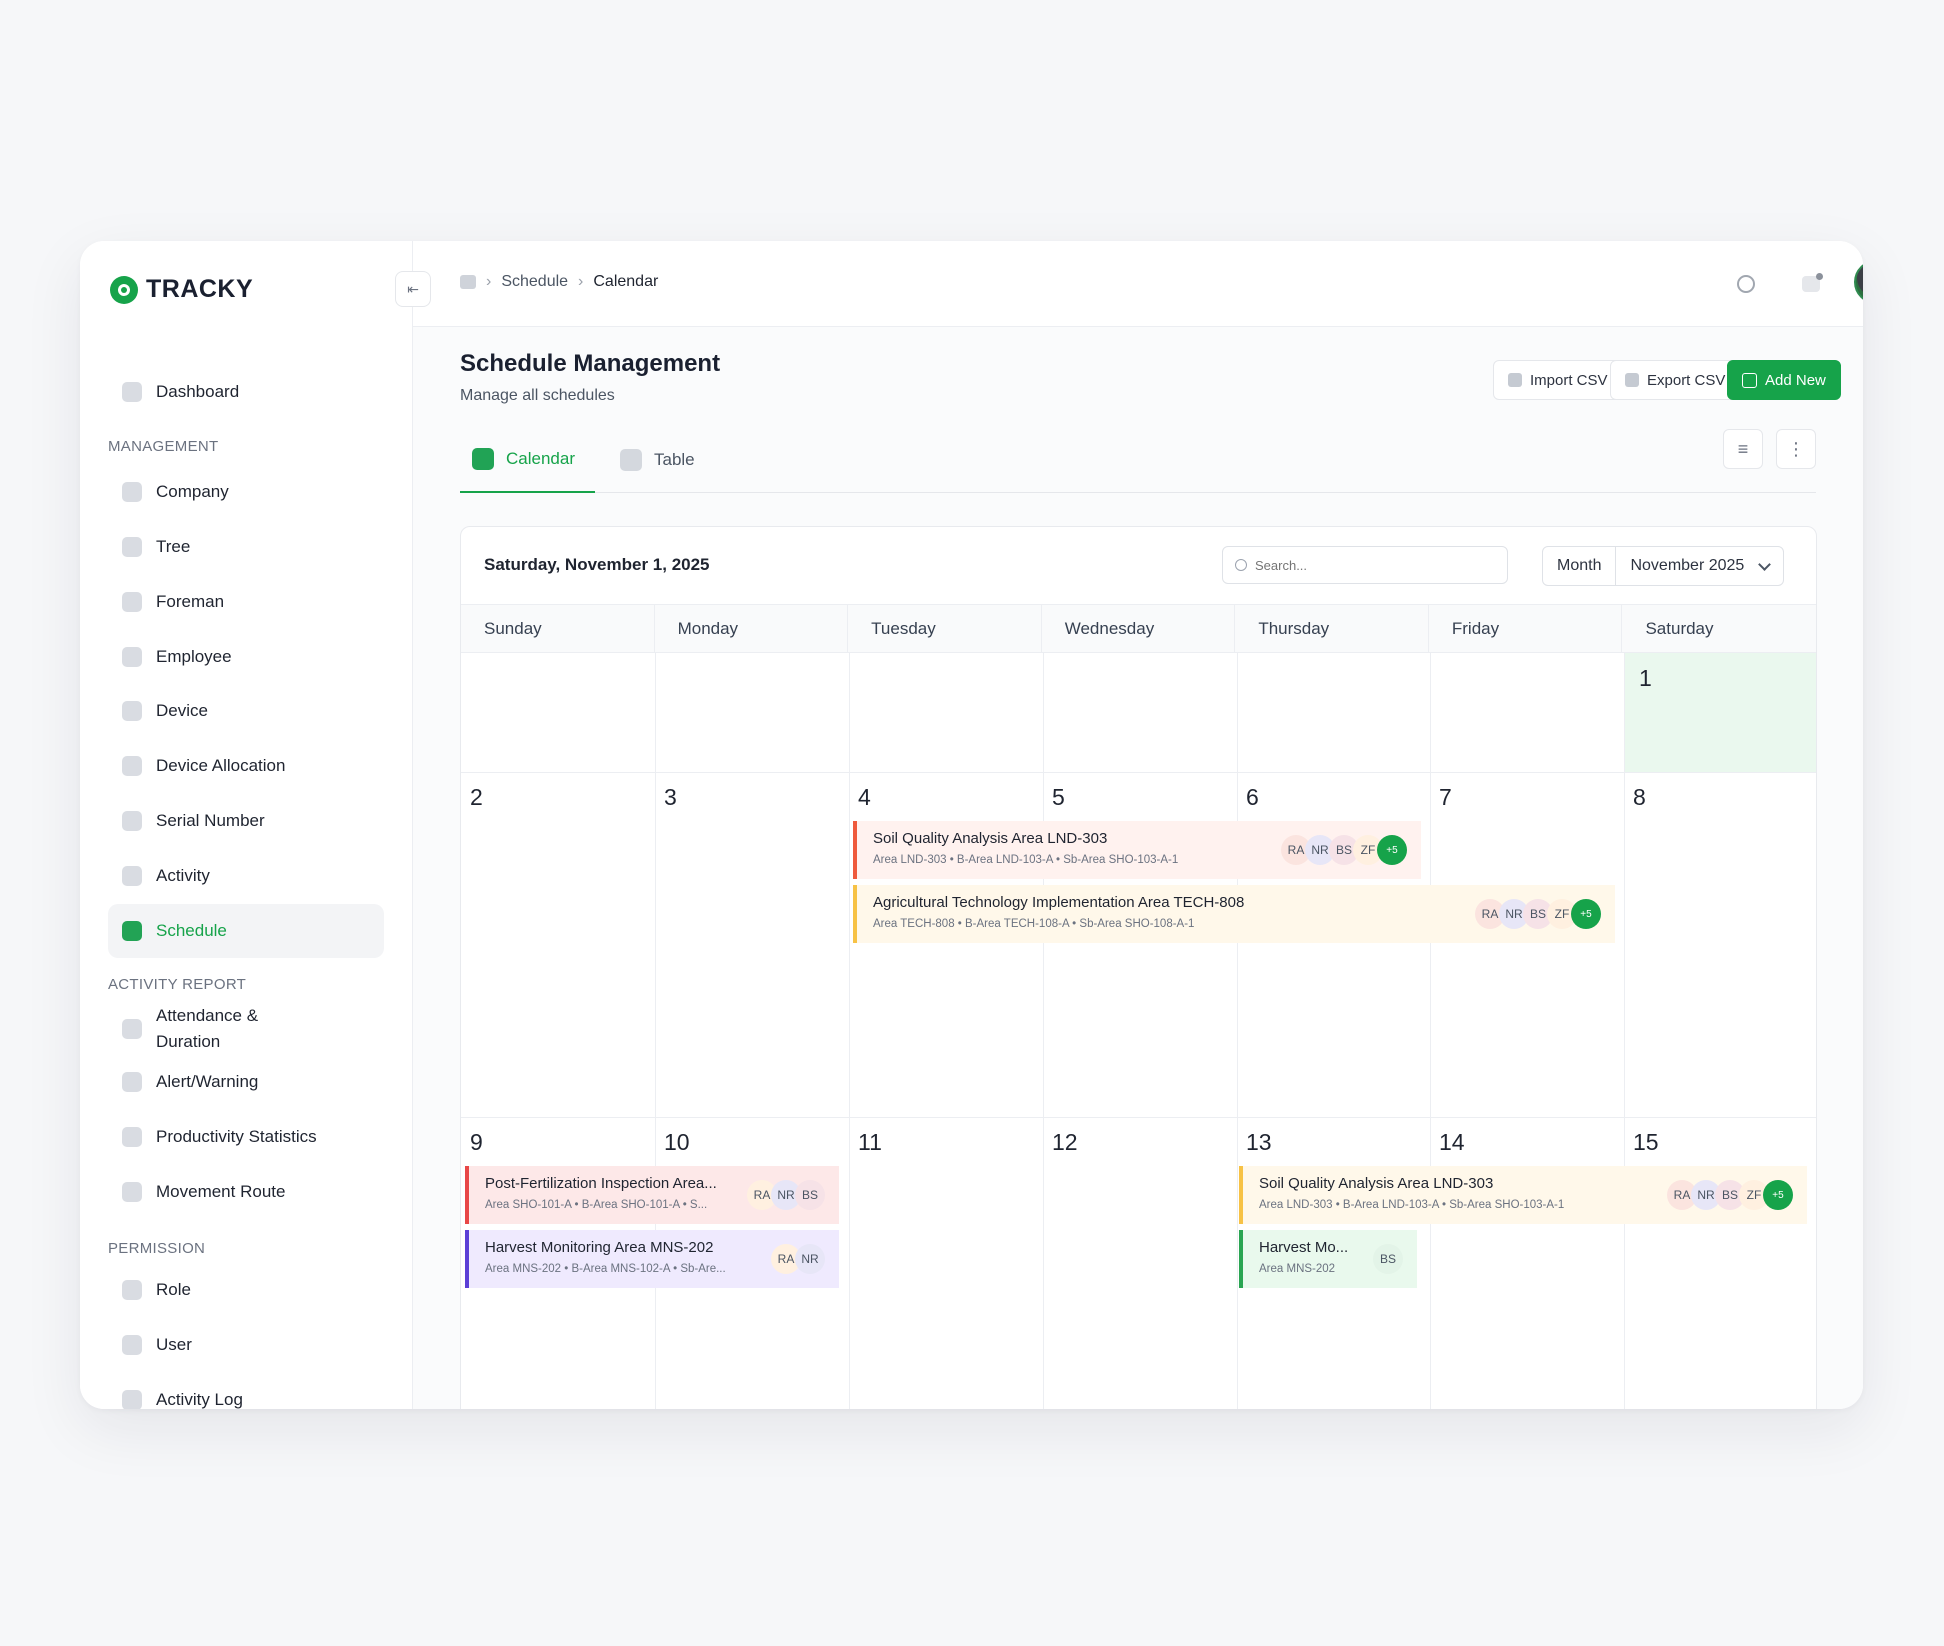  Describe the element at coordinates (1065, 1142) in the screenshot. I see `day-number: 12` at that location.